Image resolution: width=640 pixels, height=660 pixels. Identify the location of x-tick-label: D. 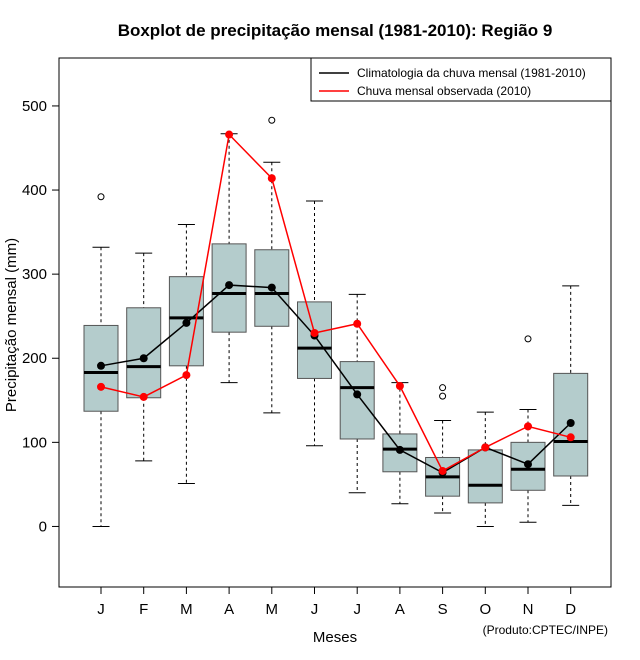
(570, 609).